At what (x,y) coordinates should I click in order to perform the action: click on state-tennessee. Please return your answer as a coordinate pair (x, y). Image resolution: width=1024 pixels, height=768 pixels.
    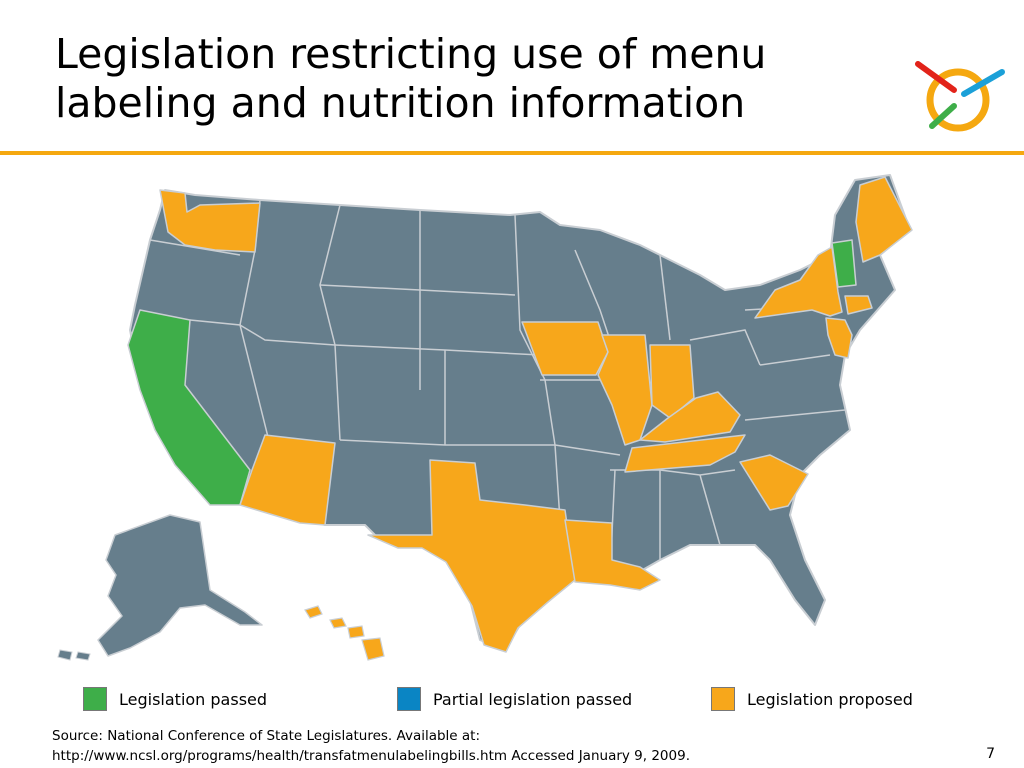
    Looking at the image, I should click on (685, 453).